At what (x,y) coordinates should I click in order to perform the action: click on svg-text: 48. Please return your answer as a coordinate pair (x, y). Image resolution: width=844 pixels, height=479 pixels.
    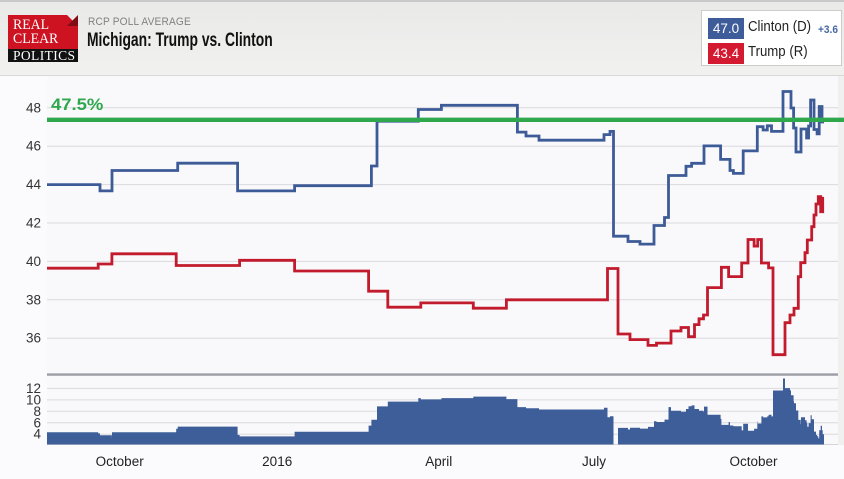
    Looking at the image, I should click on (33, 107).